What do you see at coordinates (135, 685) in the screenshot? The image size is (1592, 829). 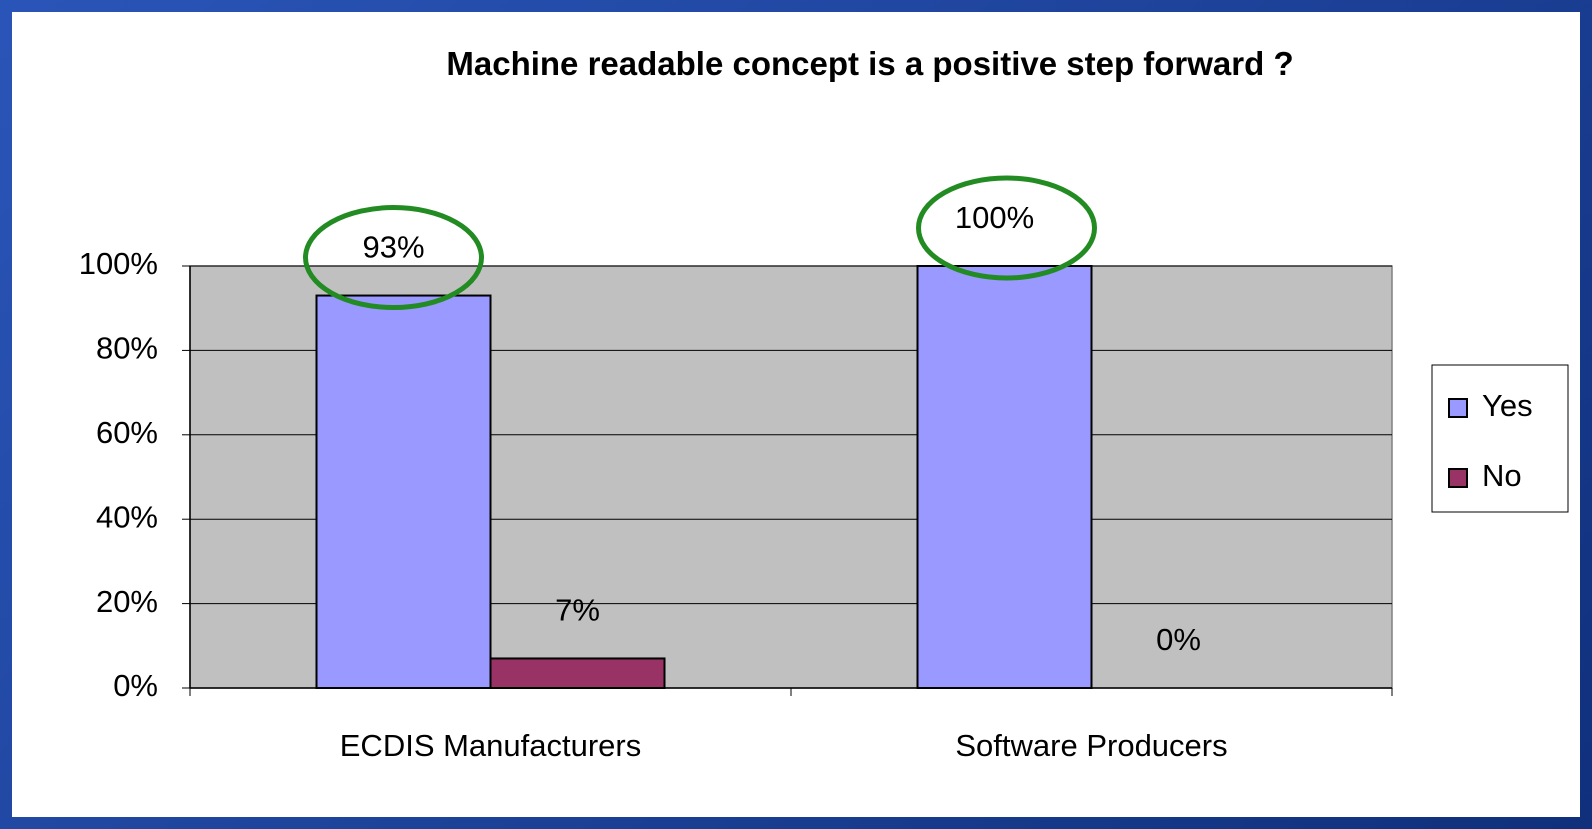 I see `y-tick-label: 0%` at bounding box center [135, 685].